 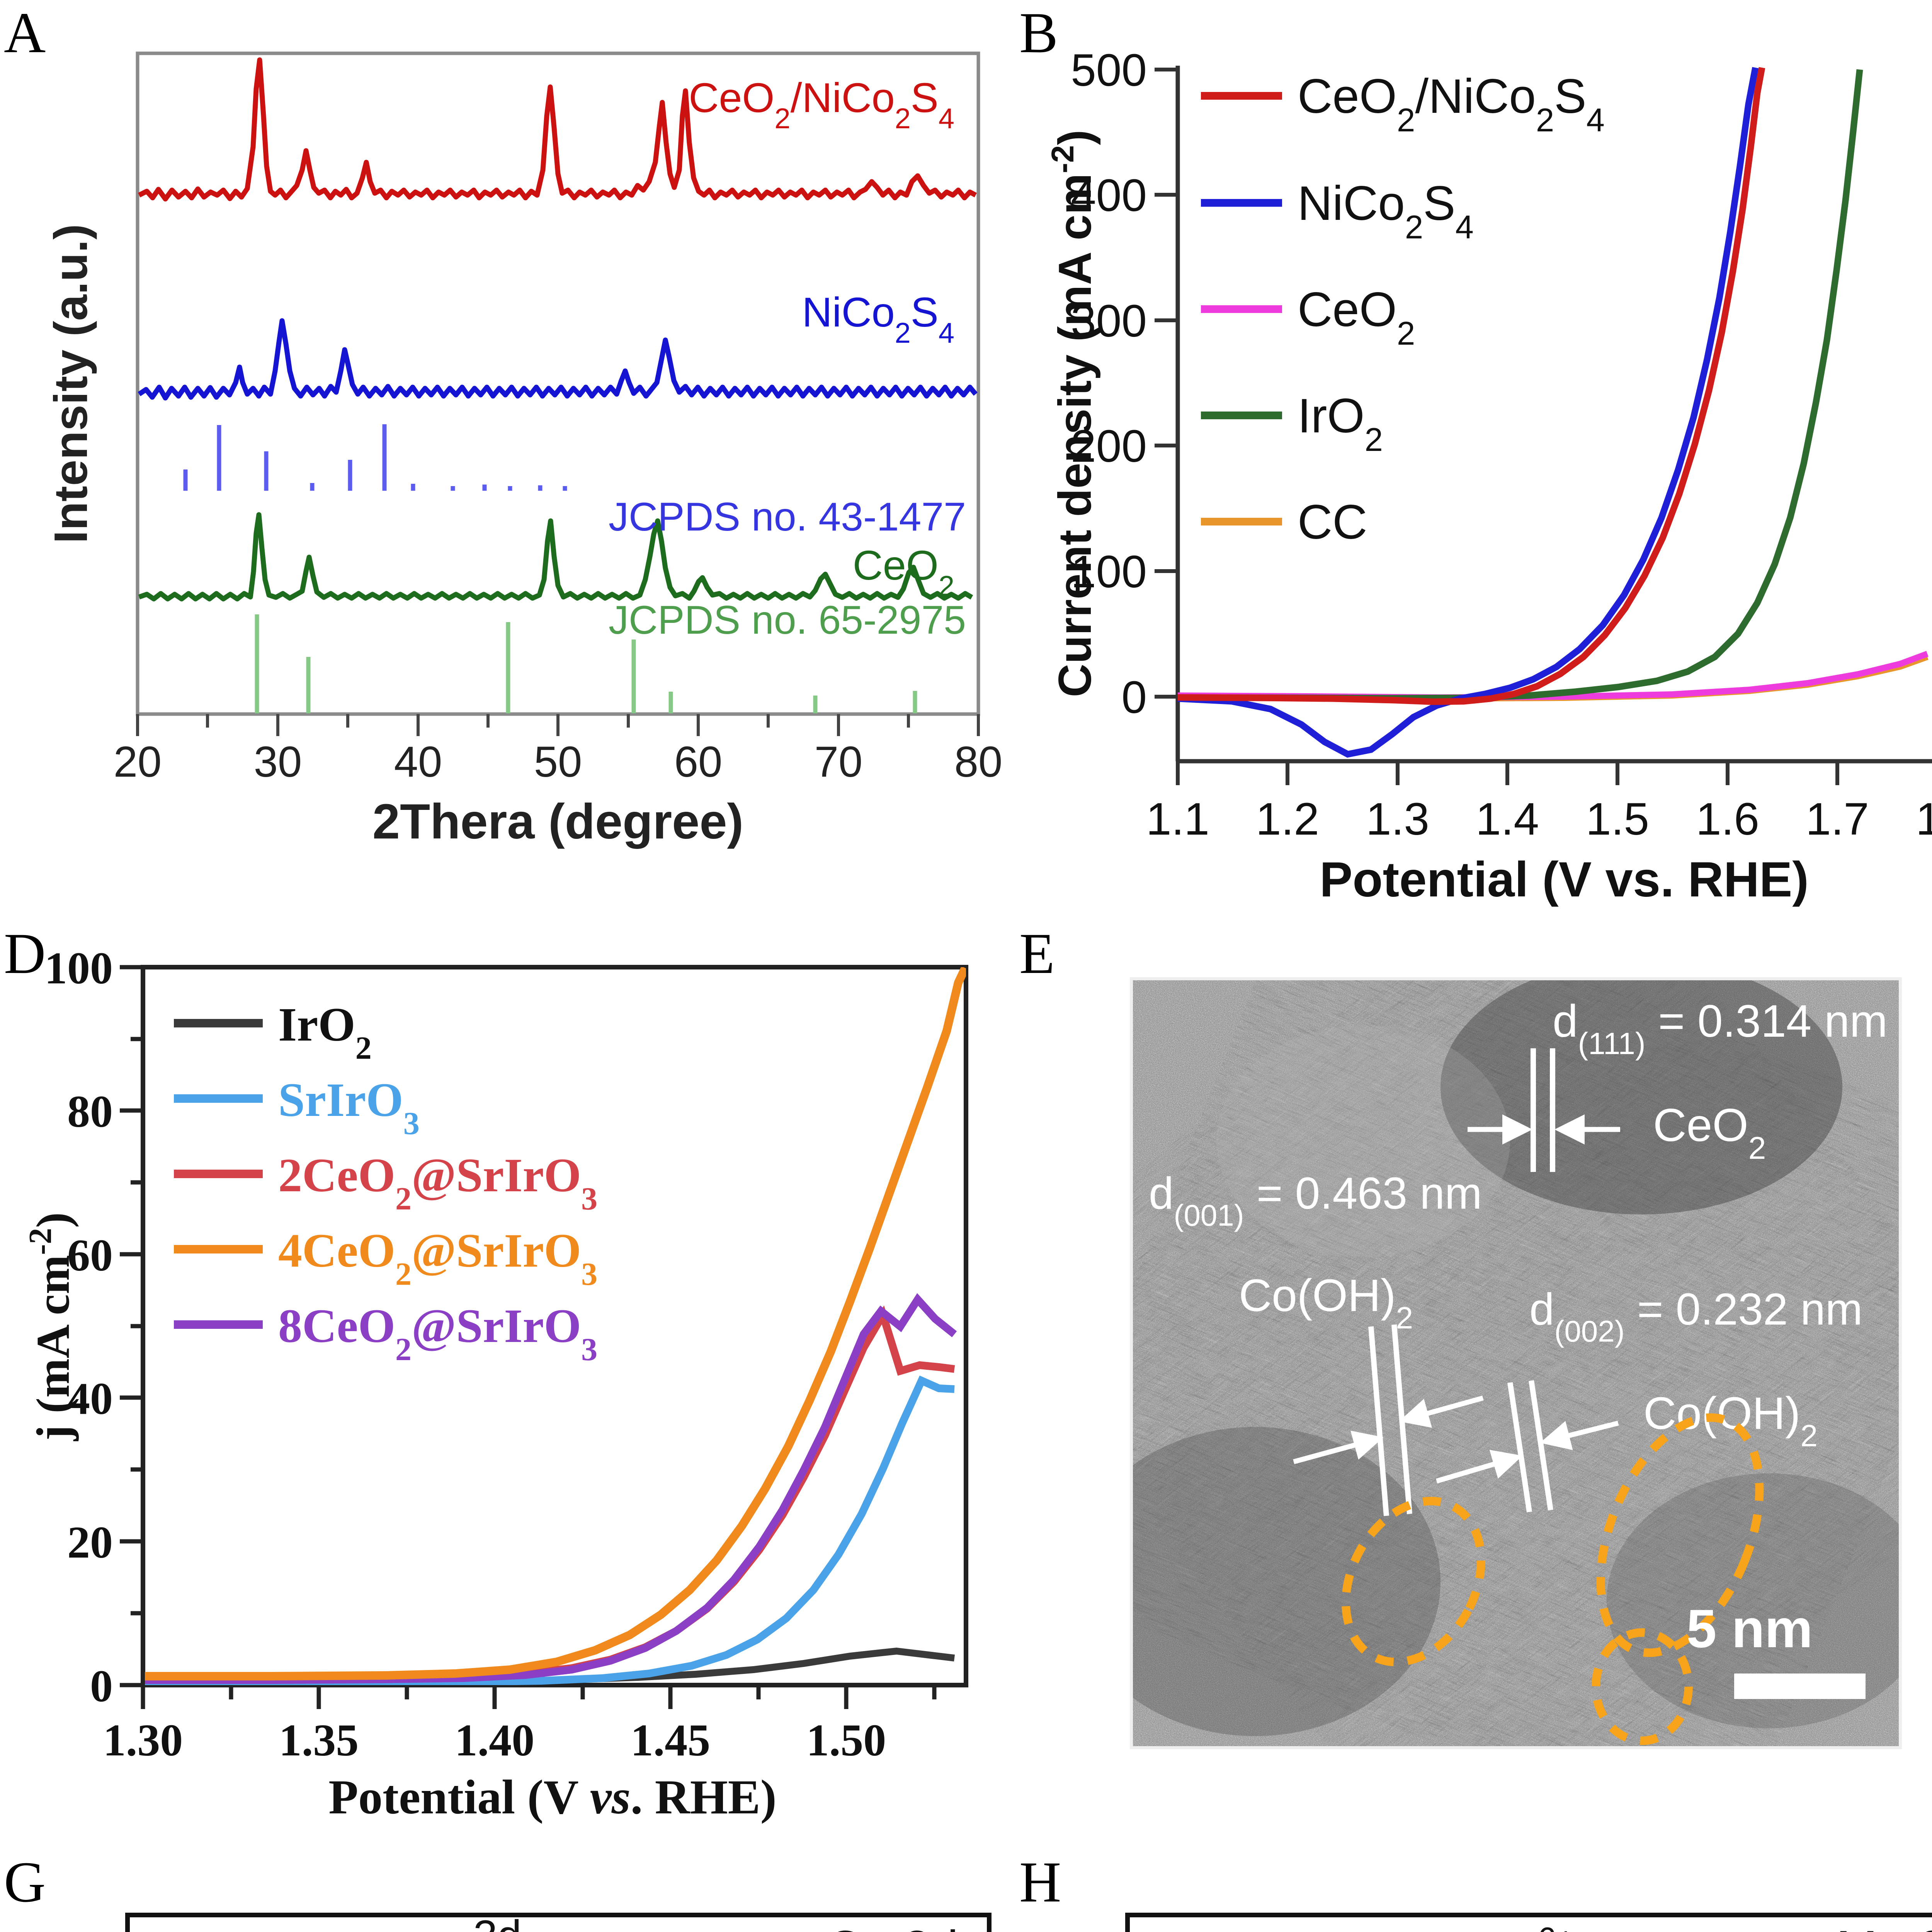 What do you see at coordinates (90, 1542) in the screenshot?
I see `panel-d-ytick-1: 20` at bounding box center [90, 1542].